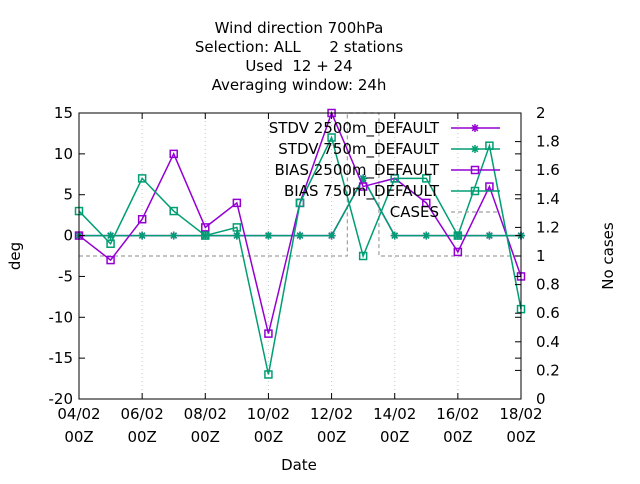 Image resolution: width=640 pixels, height=484 pixels. I want to click on y2-tick-label: 1.8, so click(548, 142).